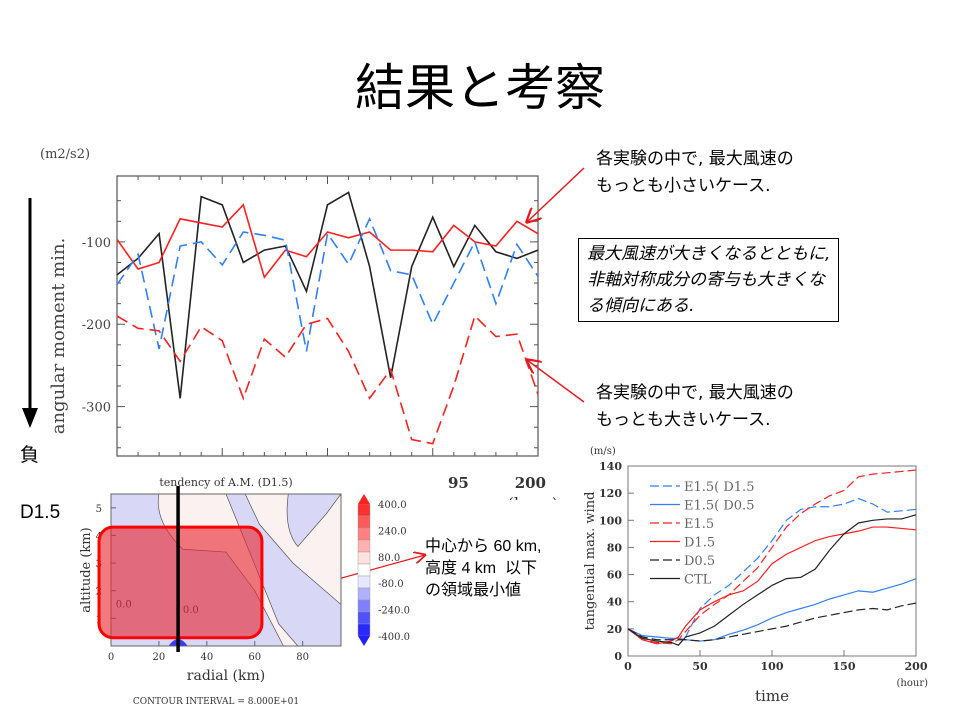  What do you see at coordinates (96, 243) in the screenshot?
I see `y-tick-label: -100` at bounding box center [96, 243].